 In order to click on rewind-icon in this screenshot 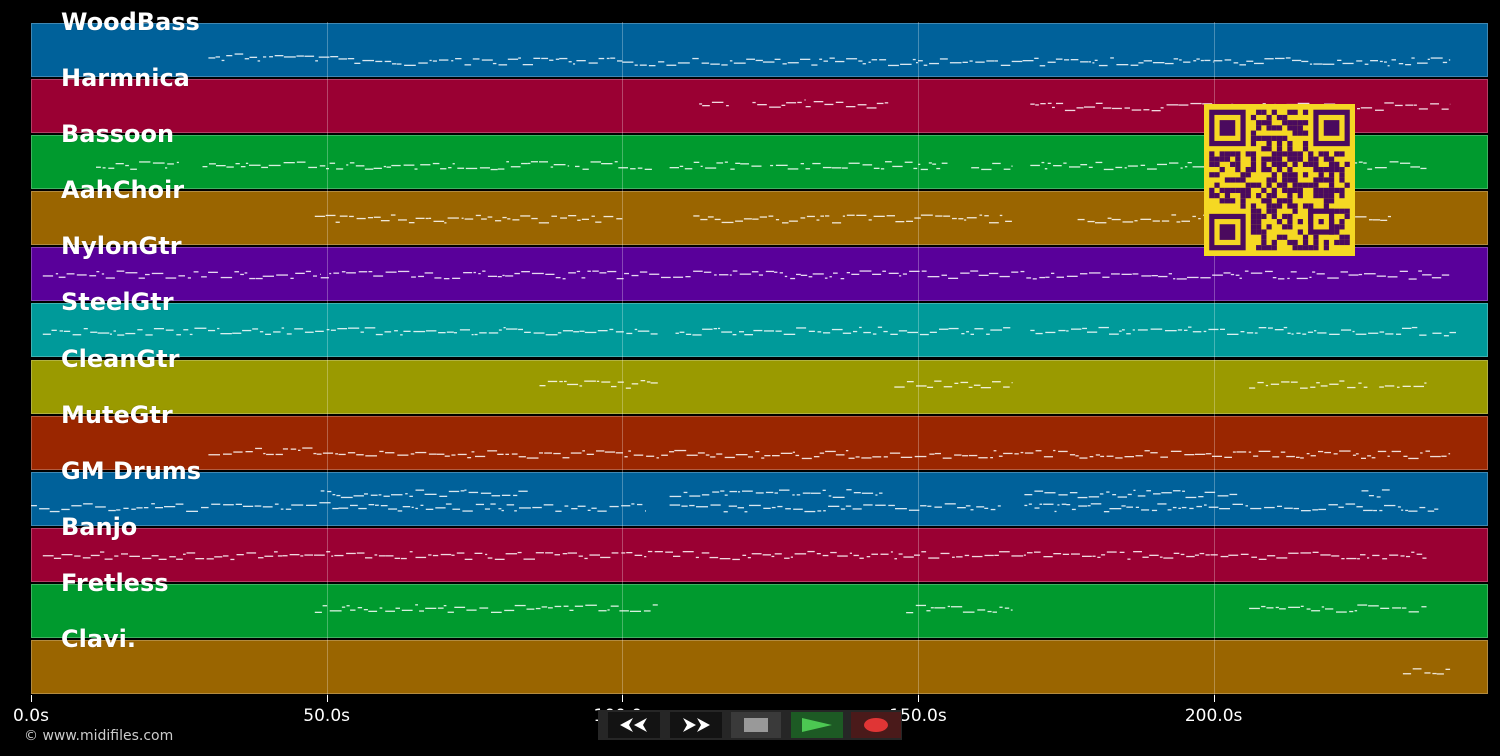, I will do `click(633, 725)`.